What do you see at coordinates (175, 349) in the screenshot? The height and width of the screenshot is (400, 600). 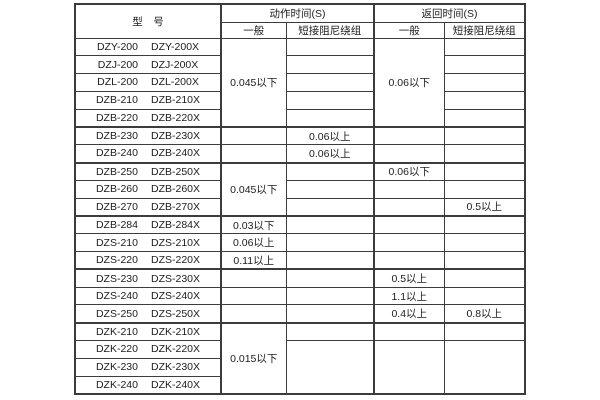 I see `model-label: DZK-220X` at bounding box center [175, 349].